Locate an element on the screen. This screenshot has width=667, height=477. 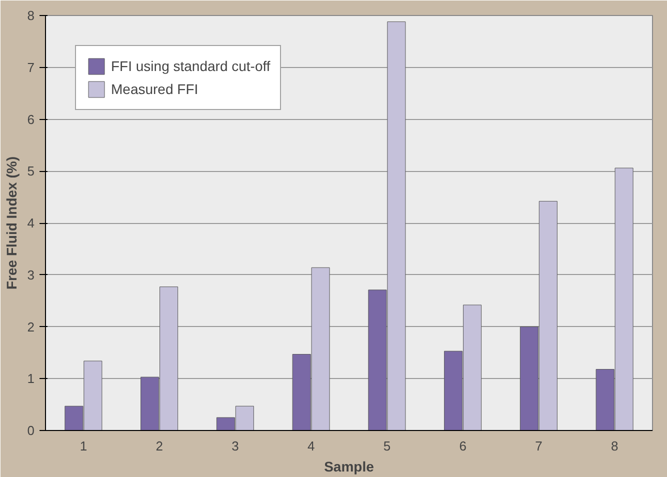
y-tick-label: 8 is located at coordinates (31, 15).